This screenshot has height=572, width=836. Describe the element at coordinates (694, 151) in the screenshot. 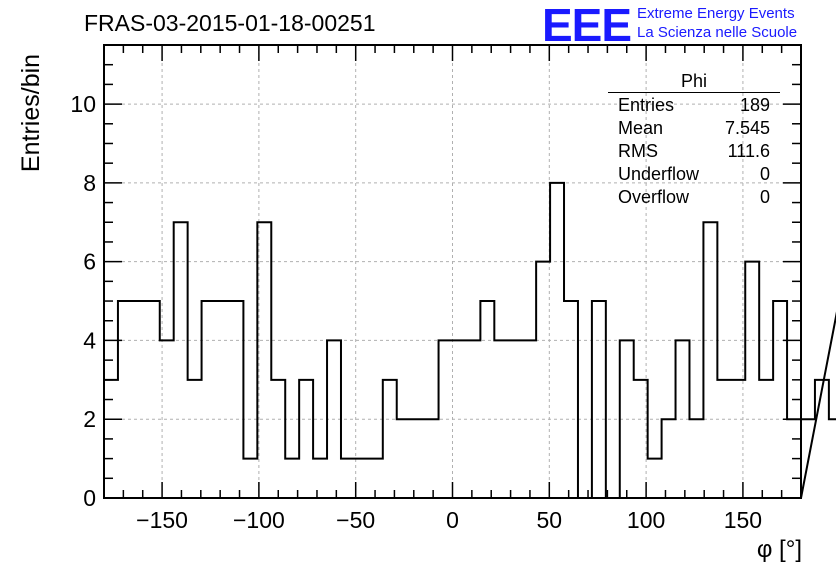

I see `stats-row-rms: RMS 111.6` at that location.